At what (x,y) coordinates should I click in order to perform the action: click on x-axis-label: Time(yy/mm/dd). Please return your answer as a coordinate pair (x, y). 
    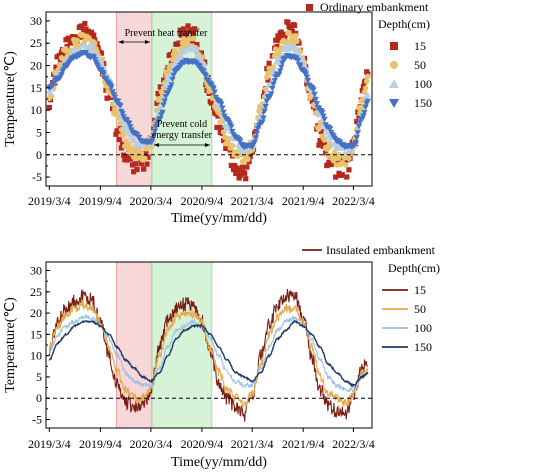
    Looking at the image, I should click on (219, 462).